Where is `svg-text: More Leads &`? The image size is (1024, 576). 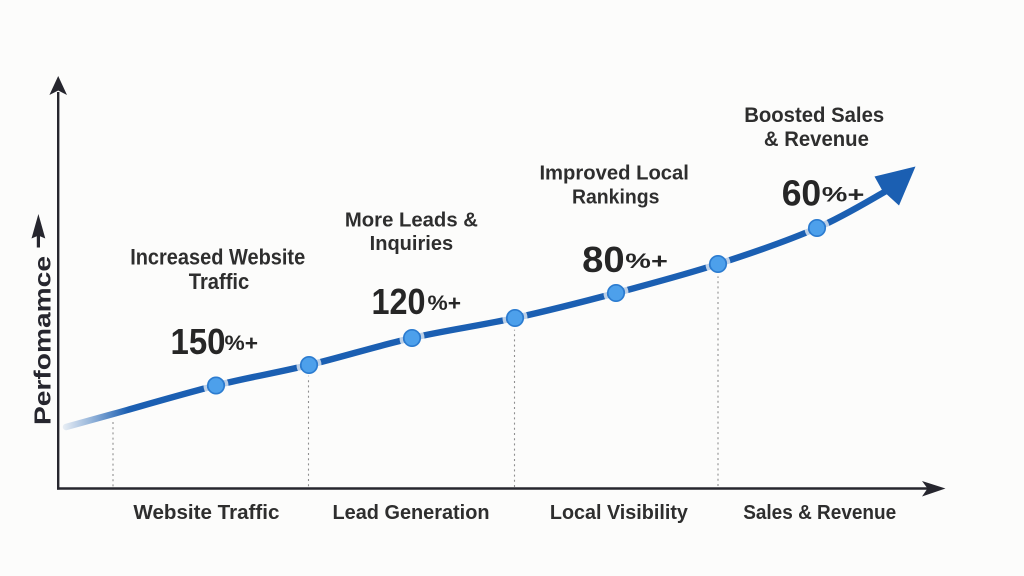 svg-text: More Leads & is located at coordinates (411, 221).